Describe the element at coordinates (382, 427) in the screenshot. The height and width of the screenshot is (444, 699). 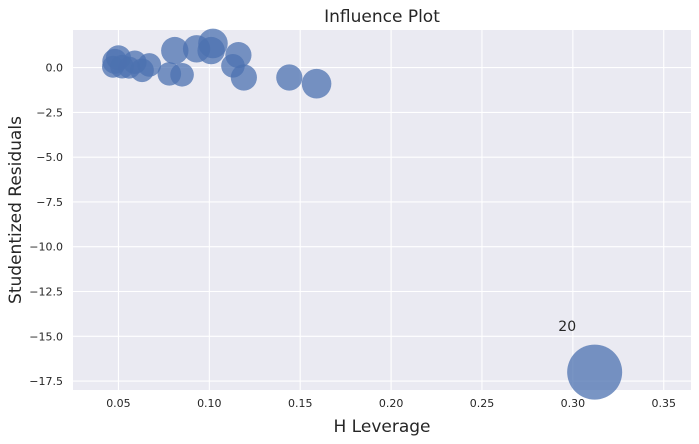
I see `x-axis-label: H Leverage` at that location.